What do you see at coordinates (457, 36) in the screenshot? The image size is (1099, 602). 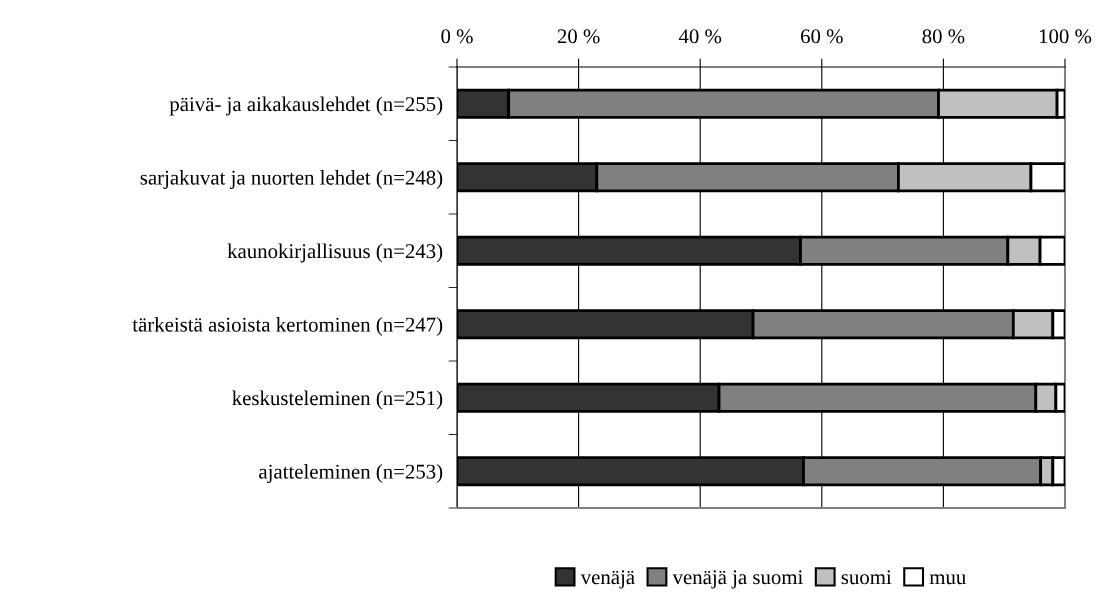 I see `x-tick-label: 0 %` at bounding box center [457, 36].